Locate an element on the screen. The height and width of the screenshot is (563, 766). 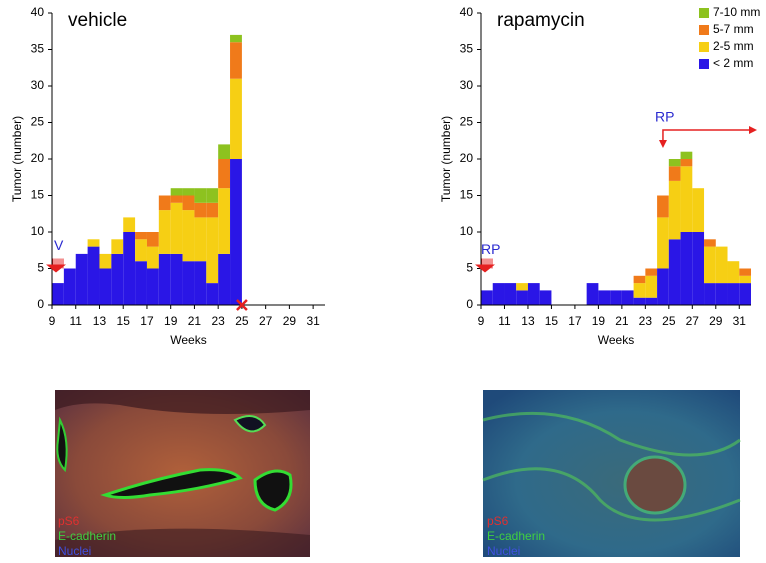
chart-title: rapamycin is located at coordinates (541, 20).